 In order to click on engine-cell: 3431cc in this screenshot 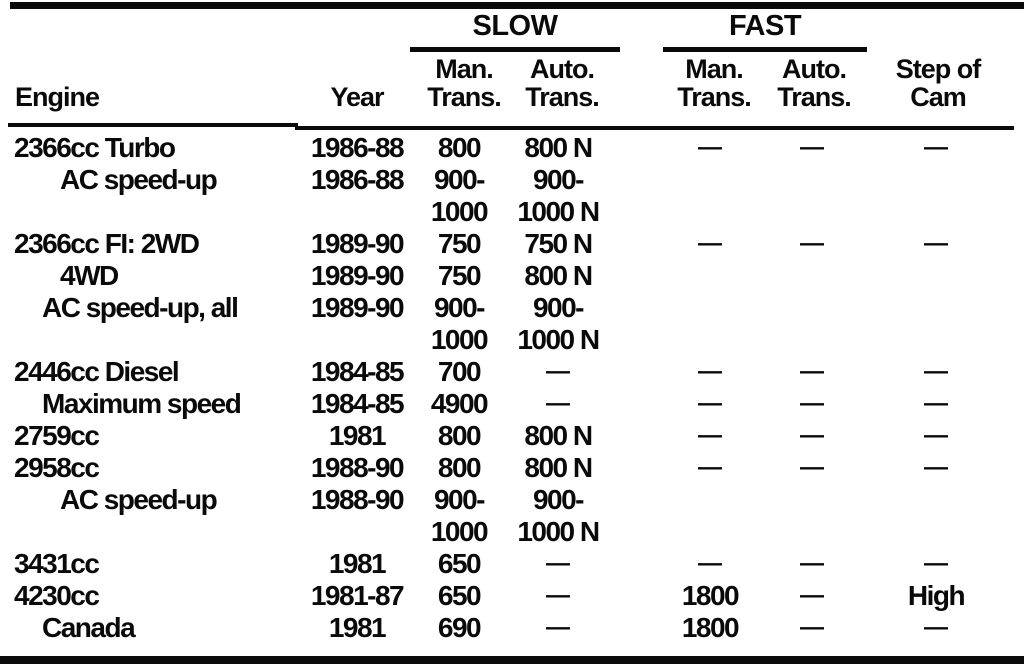, I will do `click(57, 563)`.